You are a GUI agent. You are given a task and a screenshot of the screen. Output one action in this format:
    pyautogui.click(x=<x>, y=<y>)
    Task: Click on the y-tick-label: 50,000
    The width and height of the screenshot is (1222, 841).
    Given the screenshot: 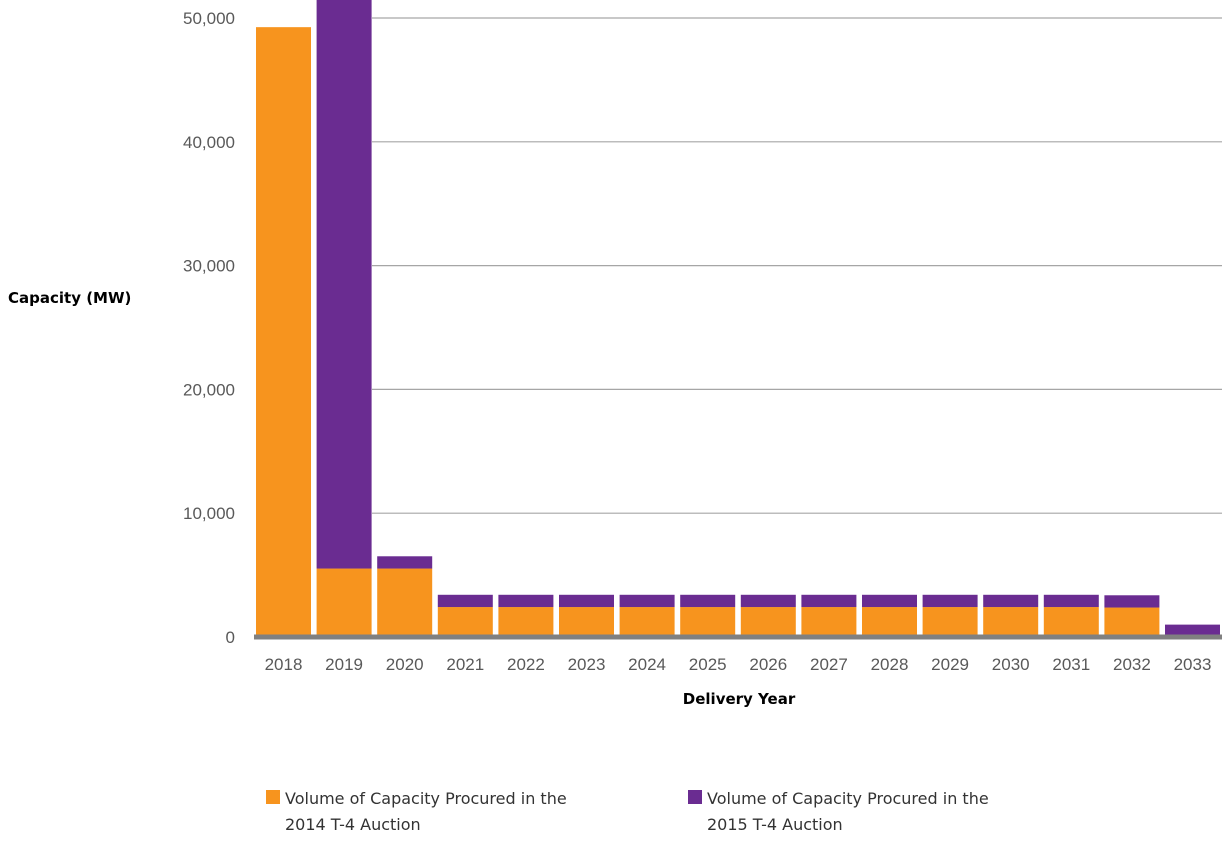 What is the action you would take?
    pyautogui.click(x=209, y=18)
    